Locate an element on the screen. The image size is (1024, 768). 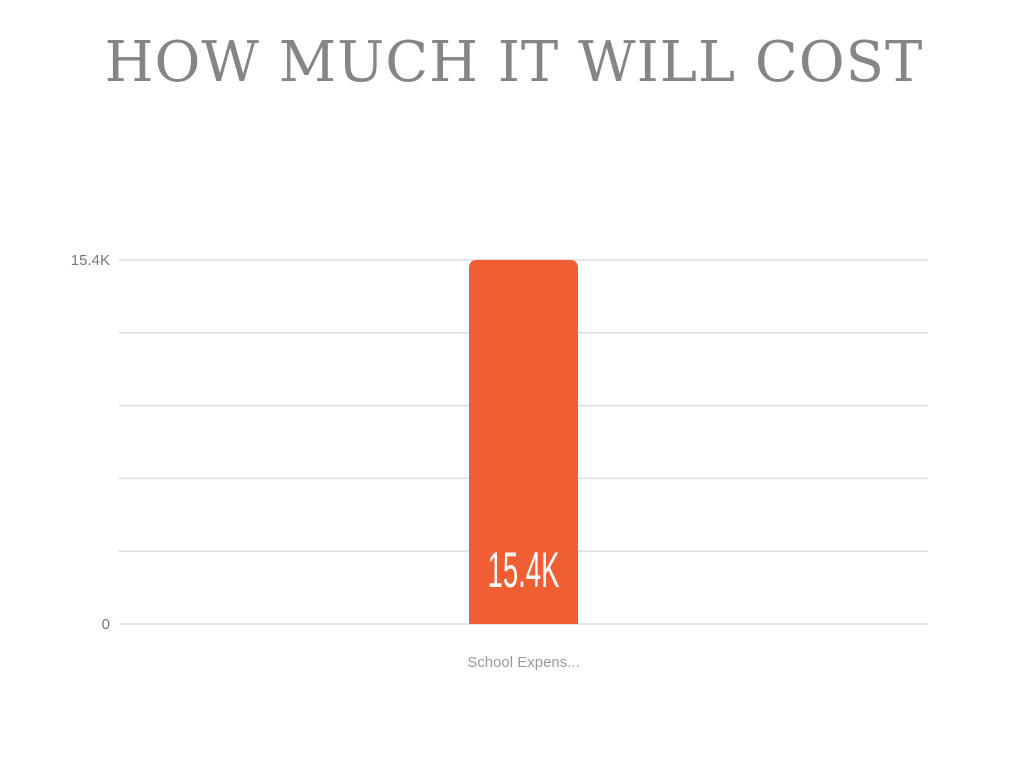
chart-title: HOW MUCH IT WILL COST is located at coordinates (514, 62).